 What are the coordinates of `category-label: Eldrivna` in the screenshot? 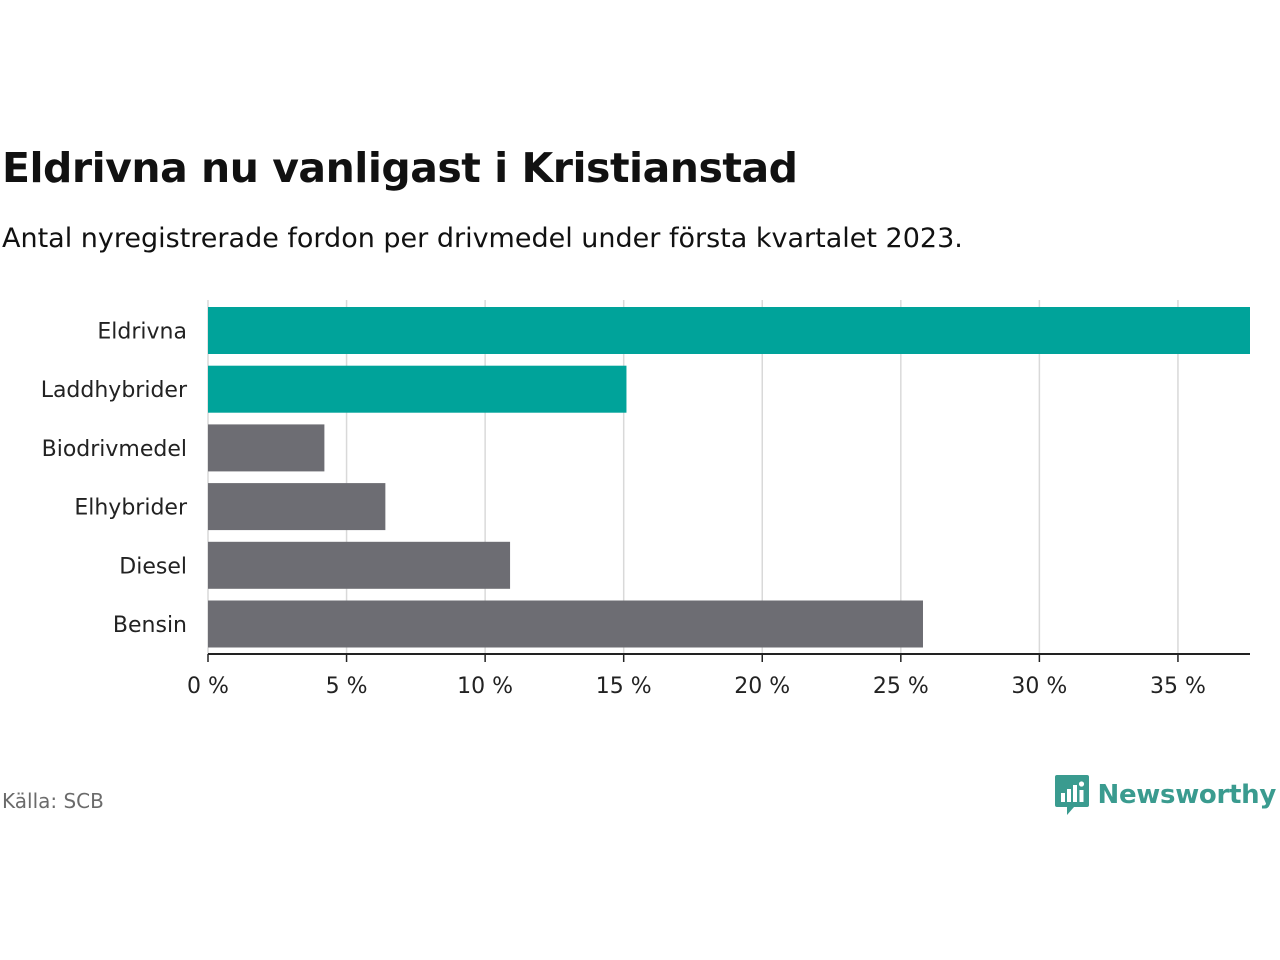 It's located at (142, 332).